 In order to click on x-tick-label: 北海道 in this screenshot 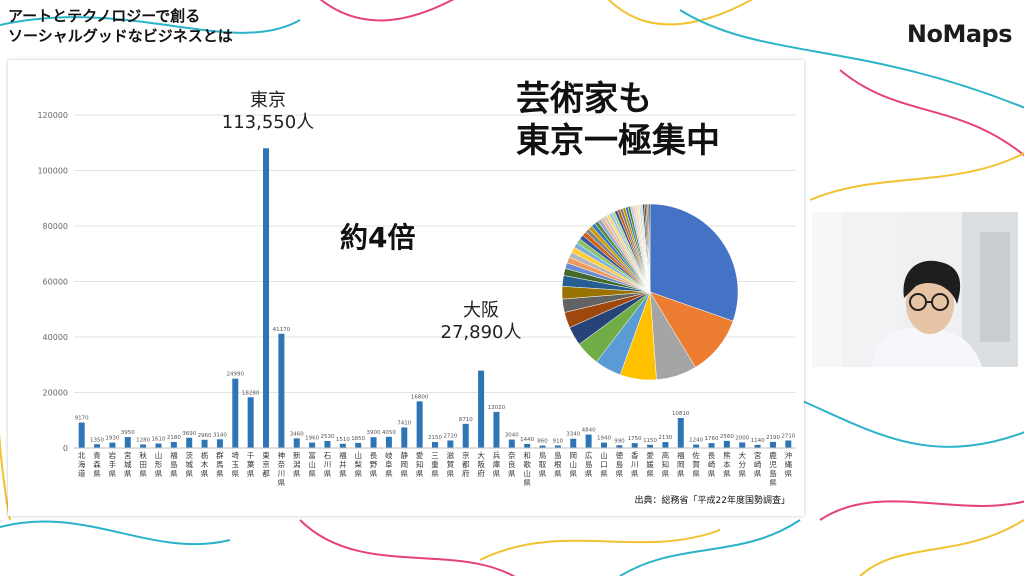, I will do `click(82, 464)`.